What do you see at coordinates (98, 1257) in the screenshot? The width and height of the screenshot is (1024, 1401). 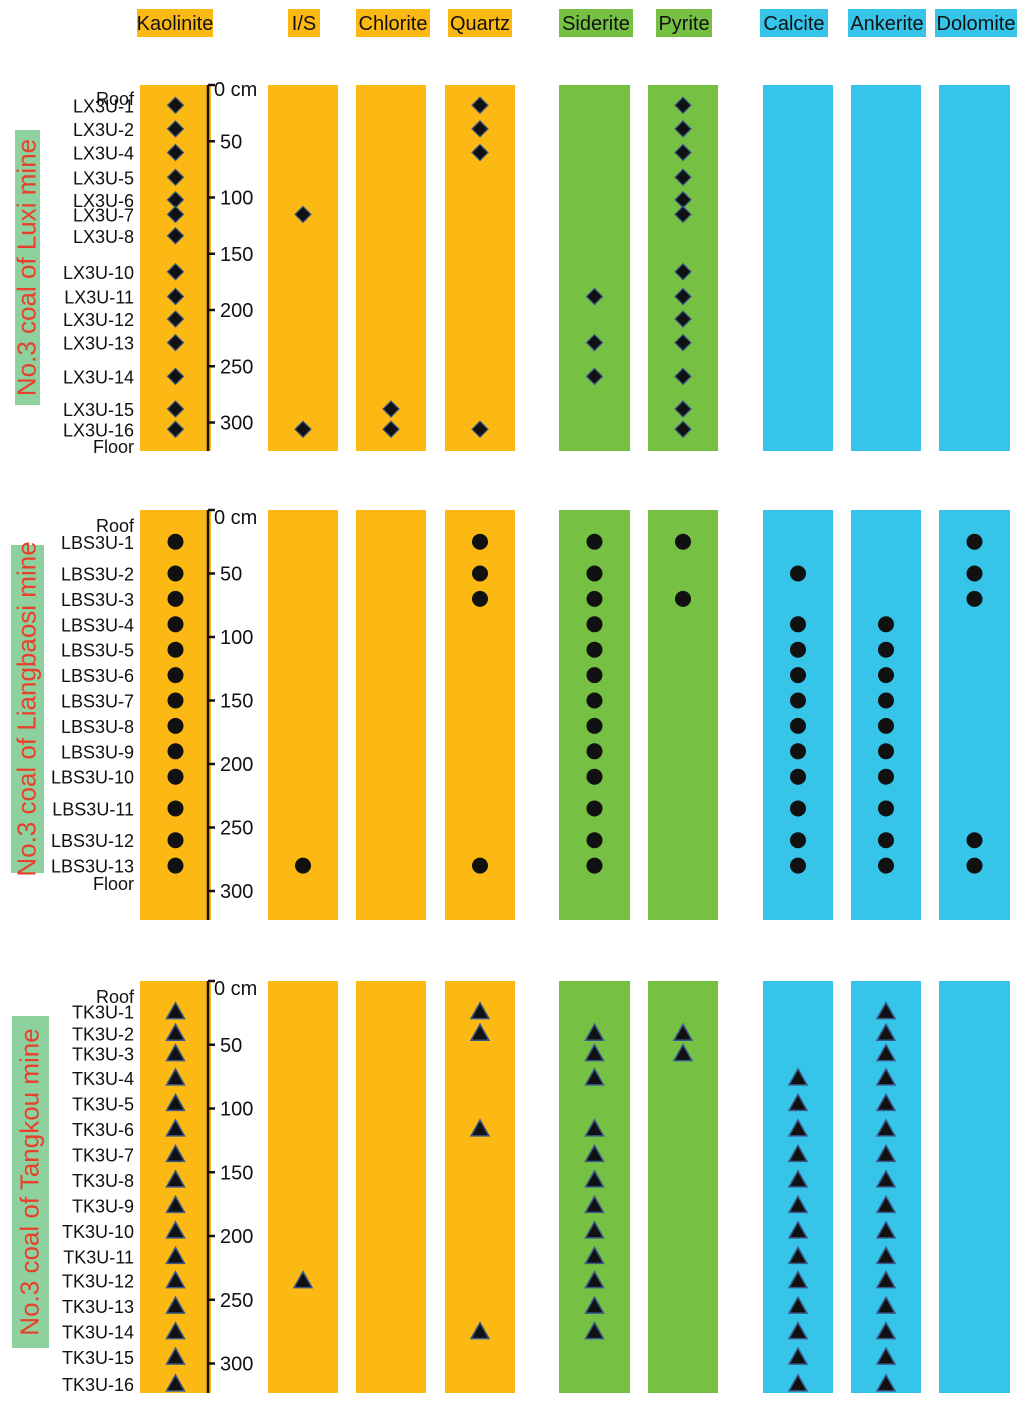 I see `sample-label: TK3U-11` at bounding box center [98, 1257].